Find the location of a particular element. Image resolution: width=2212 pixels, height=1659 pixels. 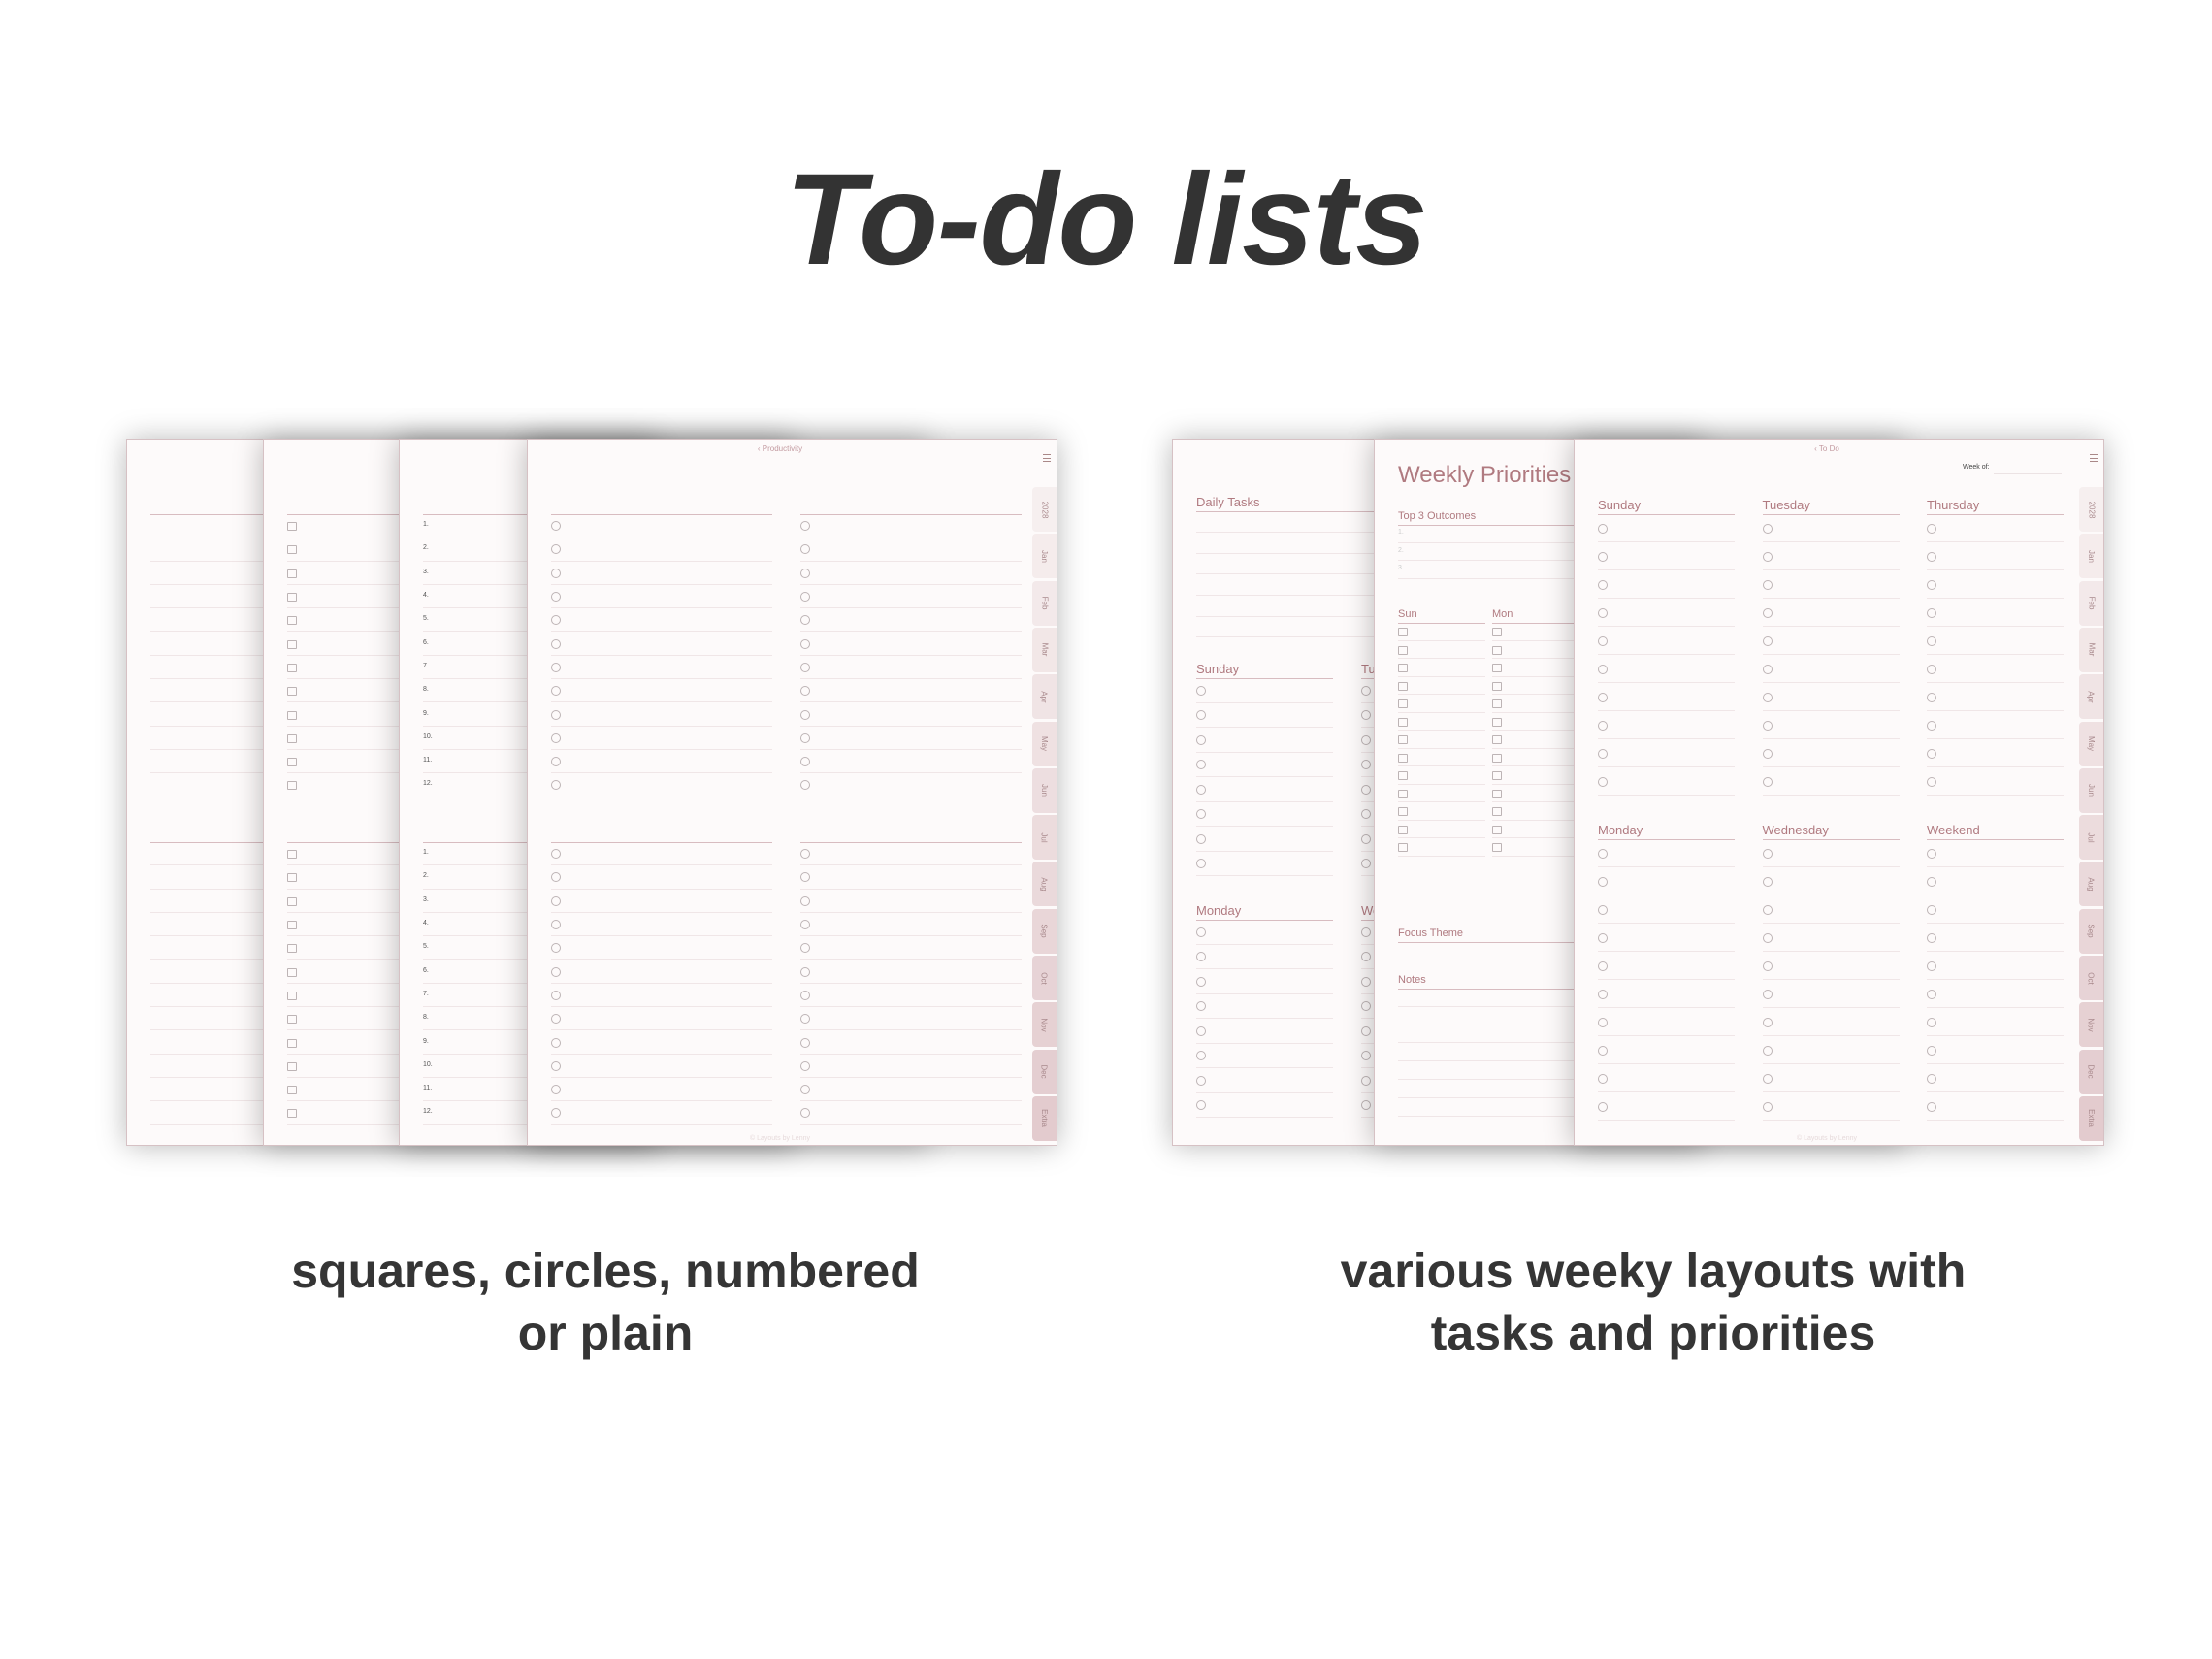

tab-dec: Dec is located at coordinates (1044, 1072).